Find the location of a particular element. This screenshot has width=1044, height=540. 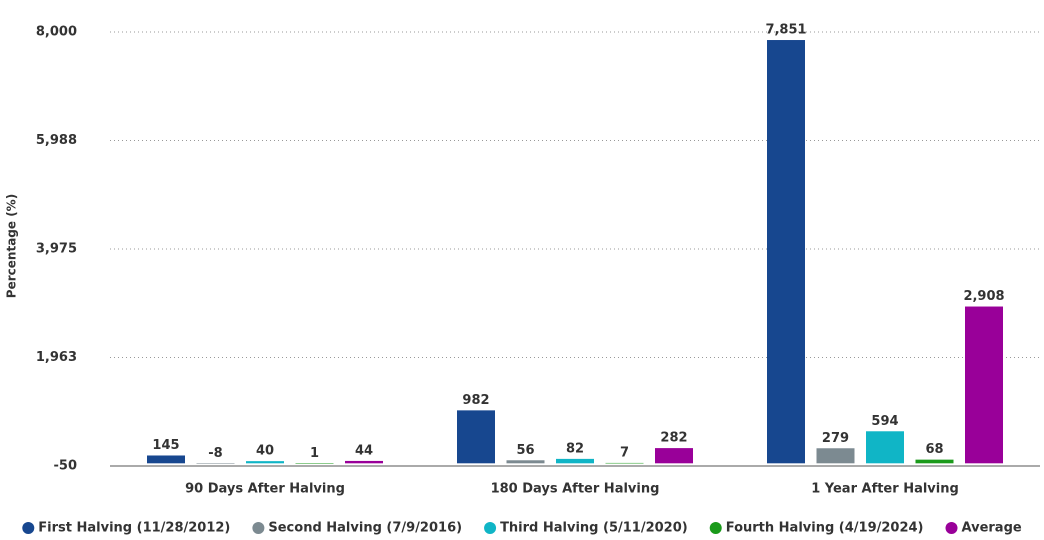

y-tick-label: 1,963 is located at coordinates (56, 357).